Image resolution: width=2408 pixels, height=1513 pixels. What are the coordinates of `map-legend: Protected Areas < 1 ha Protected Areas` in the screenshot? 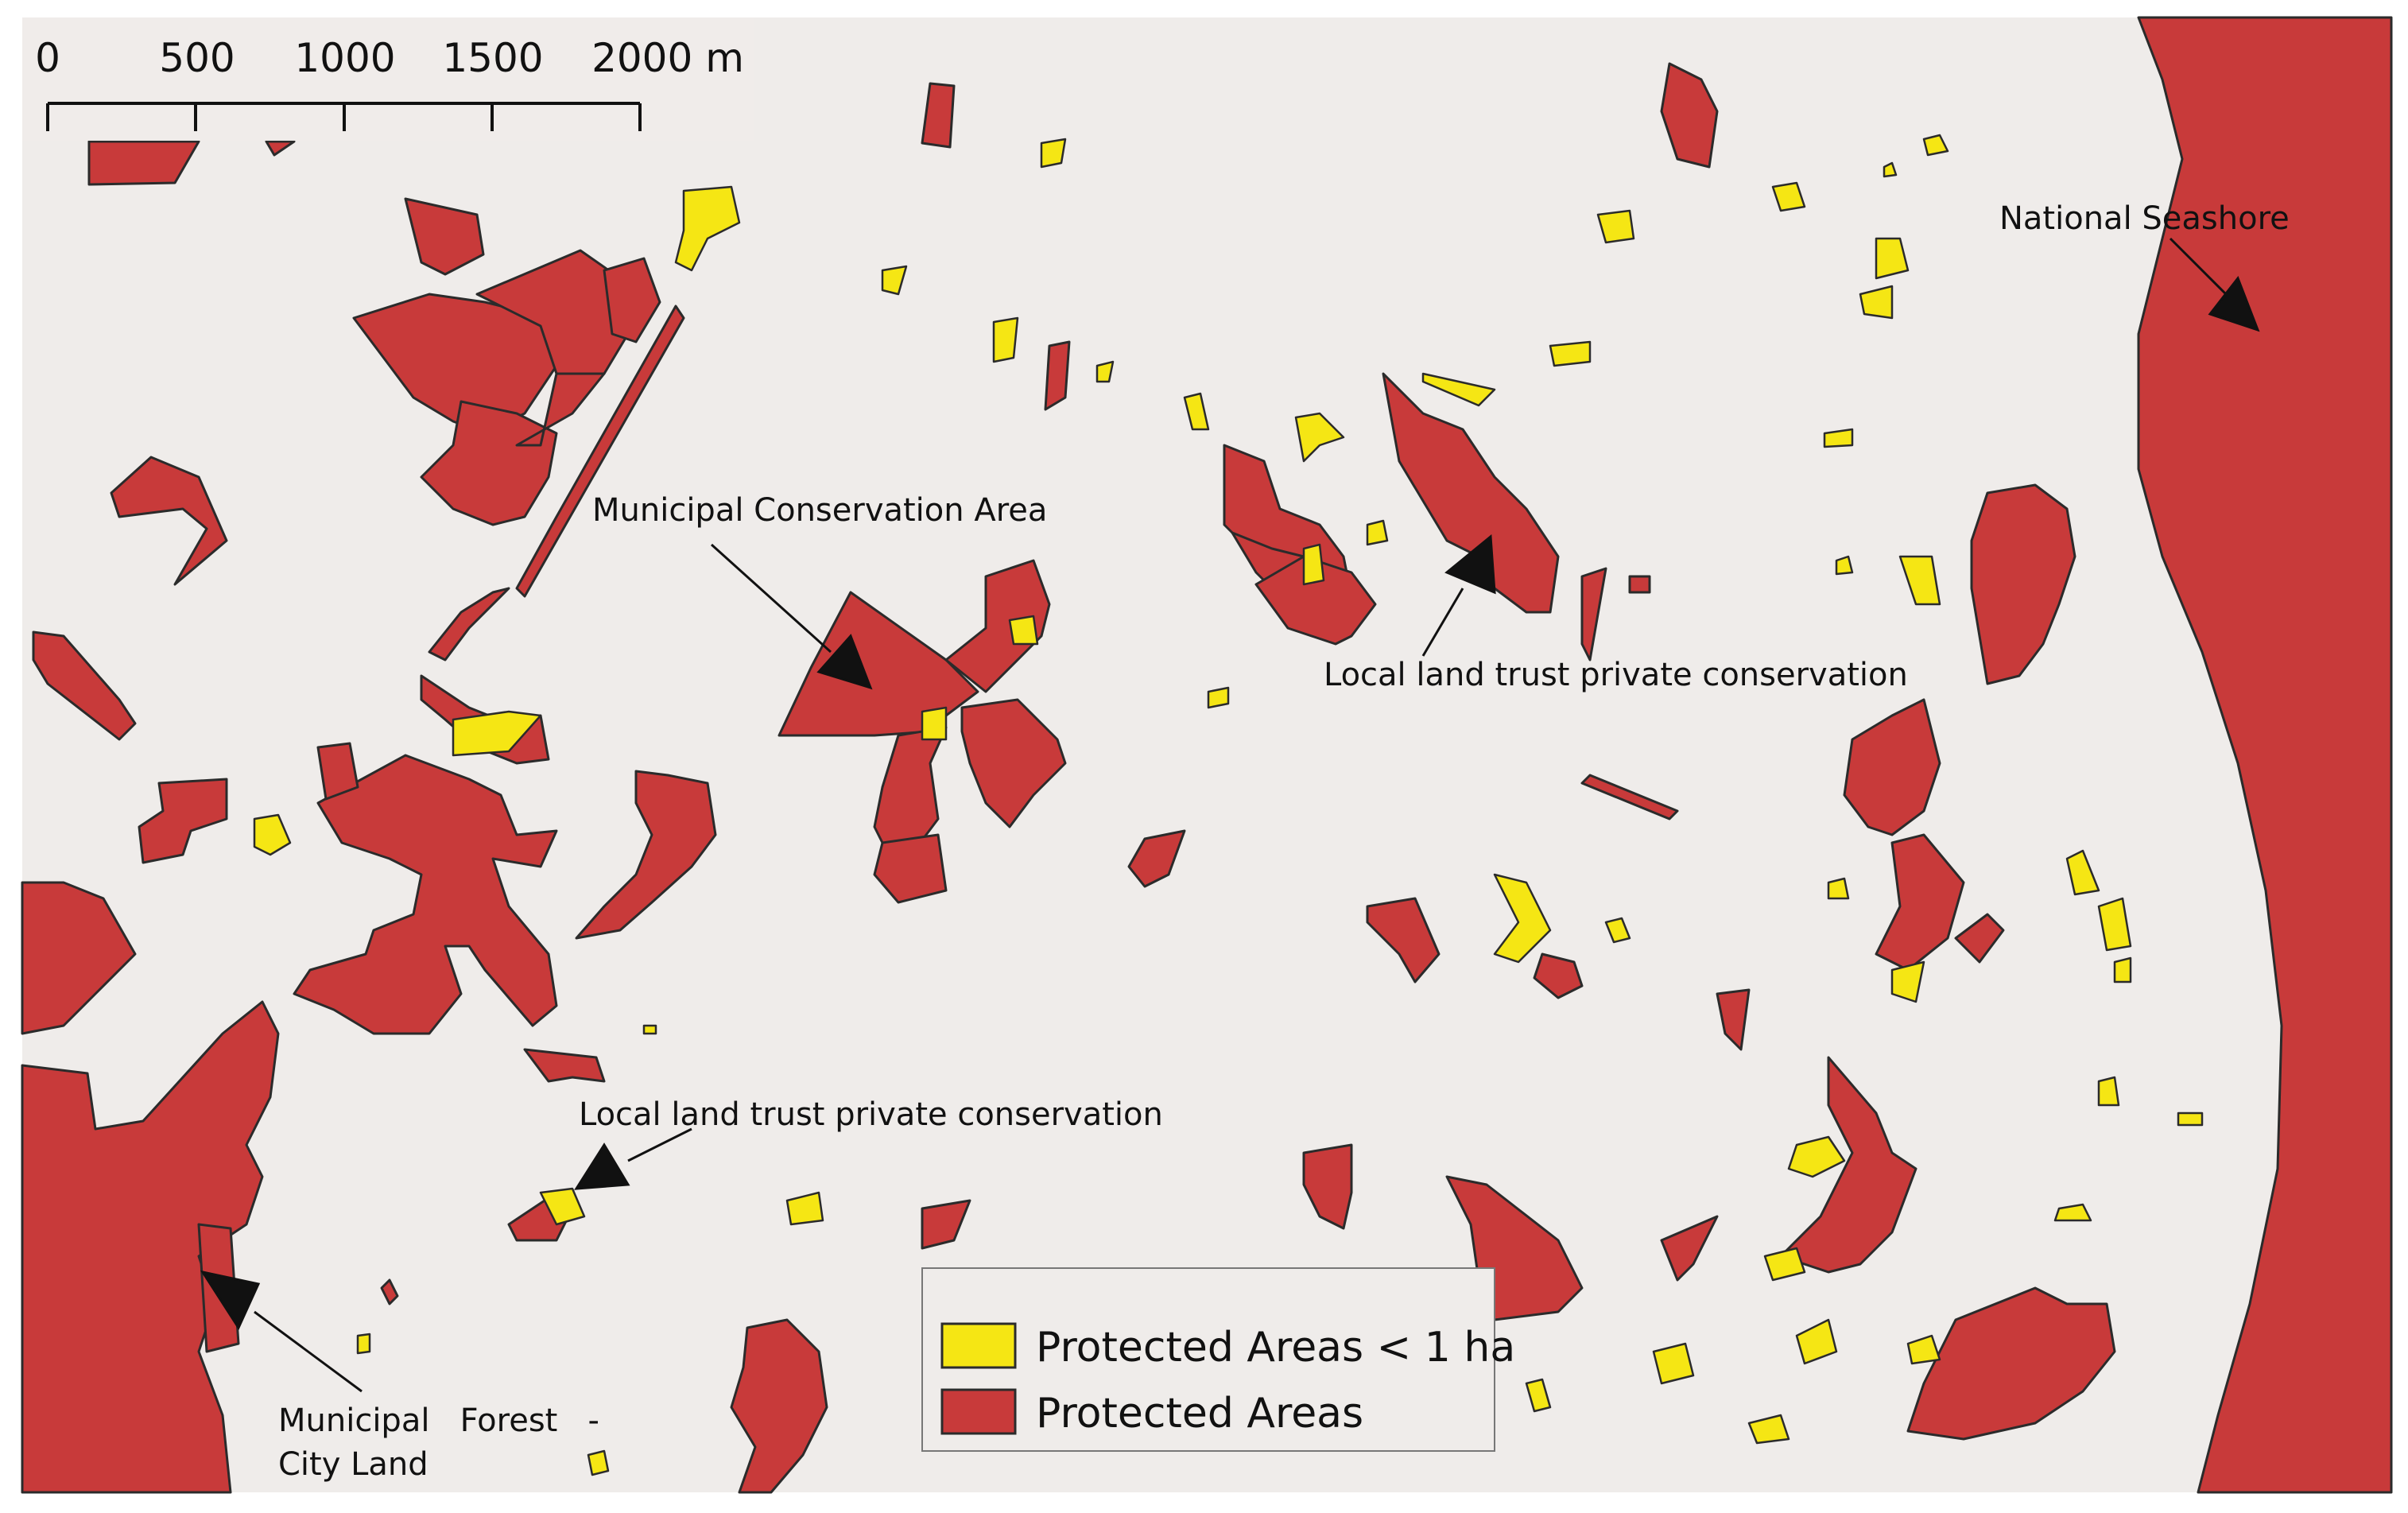 It's located at (1218, 1359).